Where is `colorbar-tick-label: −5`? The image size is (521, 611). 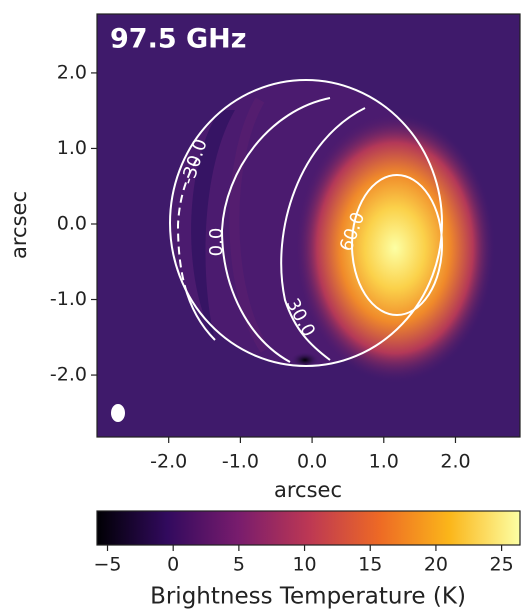
colorbar-tick-label: −5 is located at coordinates (108, 565).